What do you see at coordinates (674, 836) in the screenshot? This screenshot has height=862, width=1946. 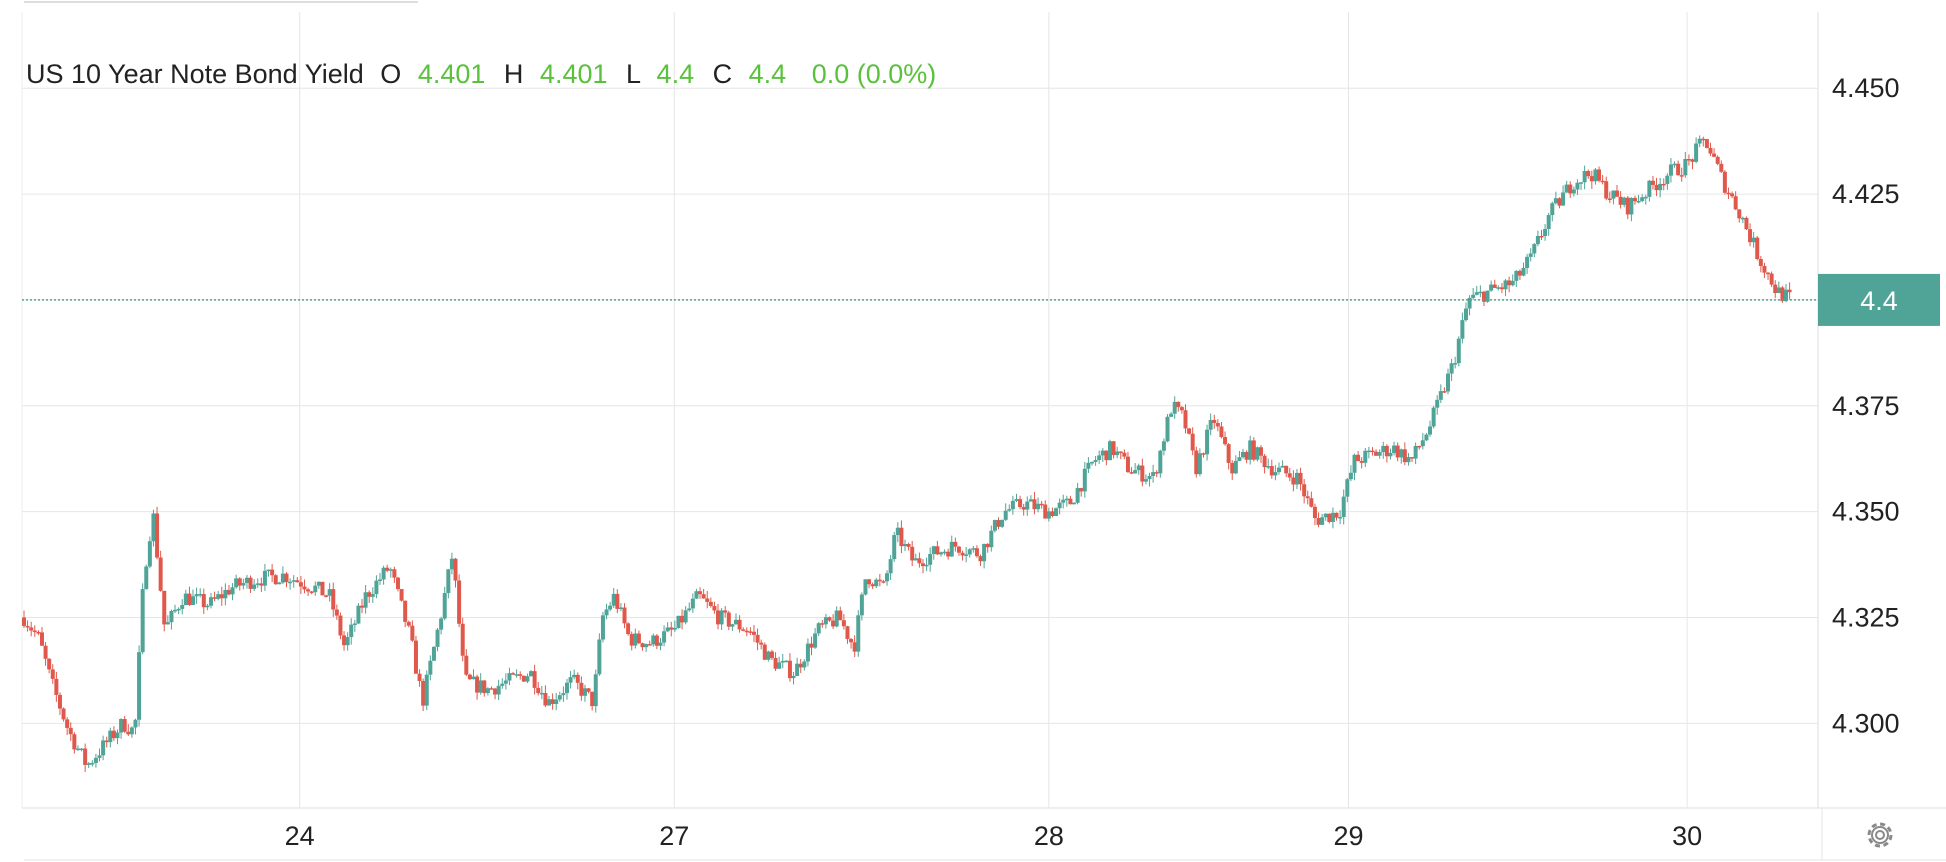 I see `x-tick-label: 27` at bounding box center [674, 836].